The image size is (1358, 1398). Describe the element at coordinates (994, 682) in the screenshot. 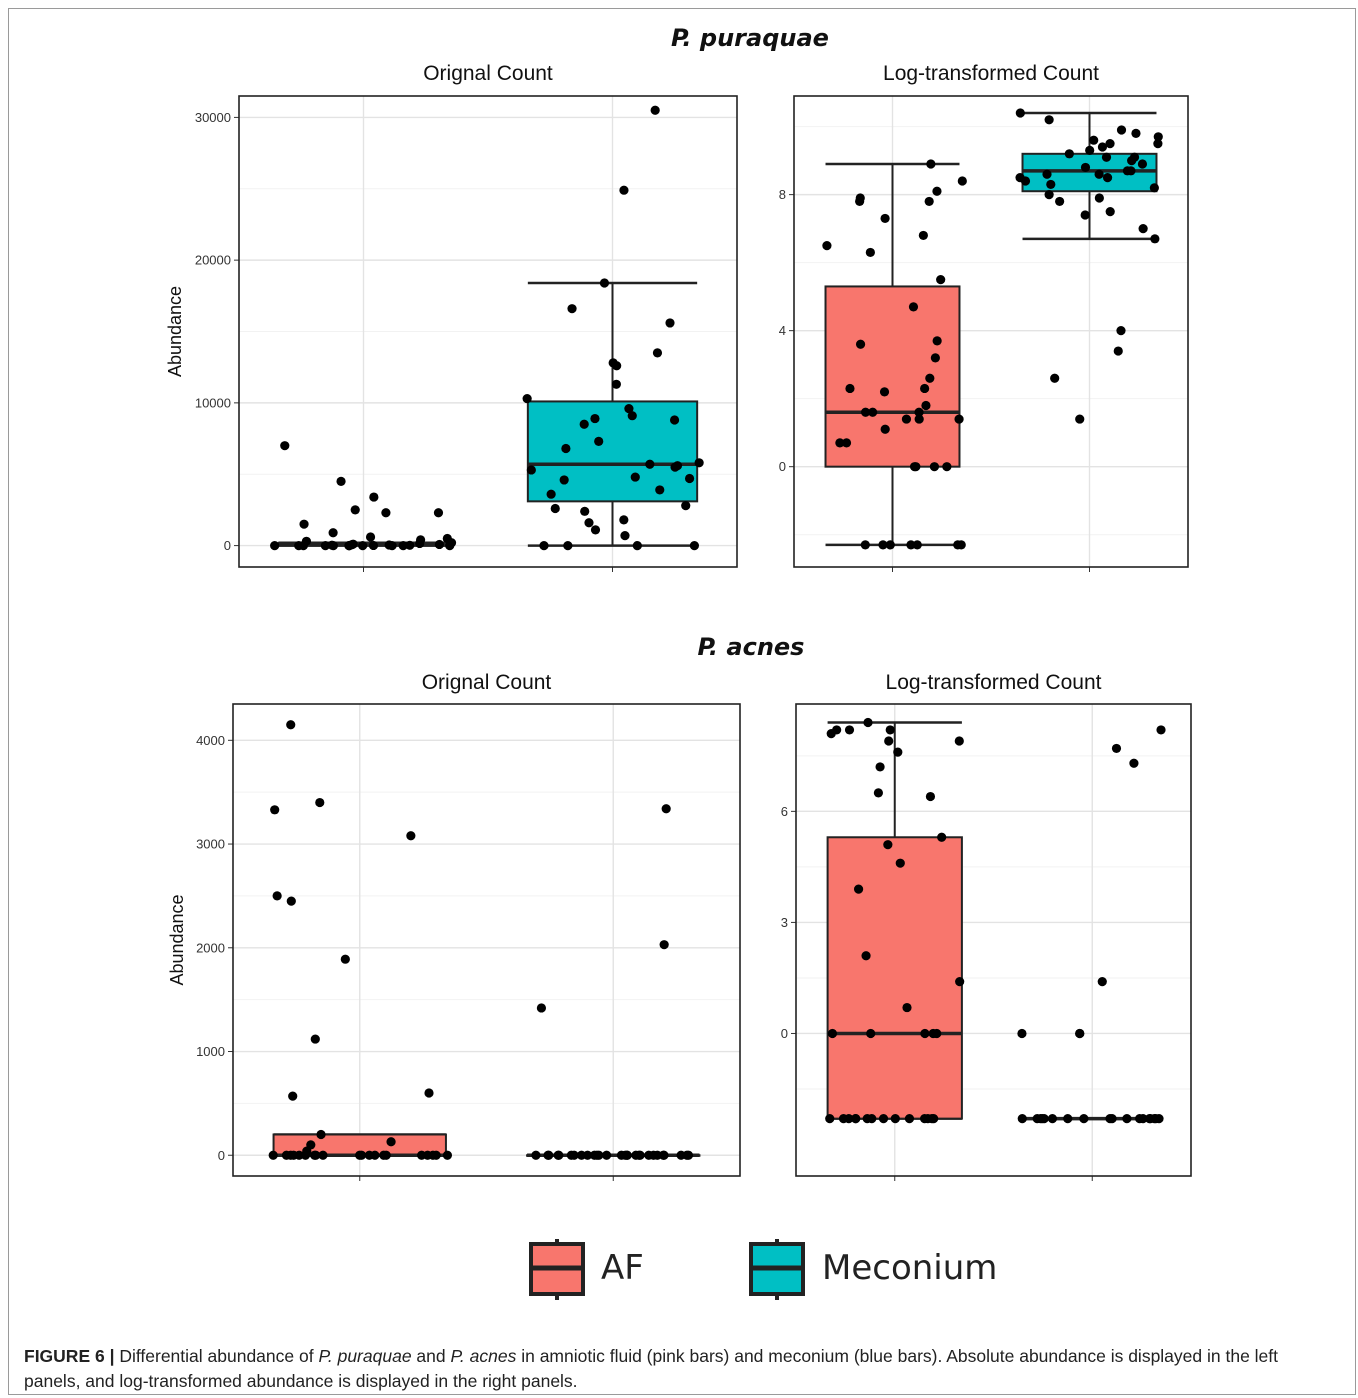

I see `panel-title: Log-transformed Count` at that location.